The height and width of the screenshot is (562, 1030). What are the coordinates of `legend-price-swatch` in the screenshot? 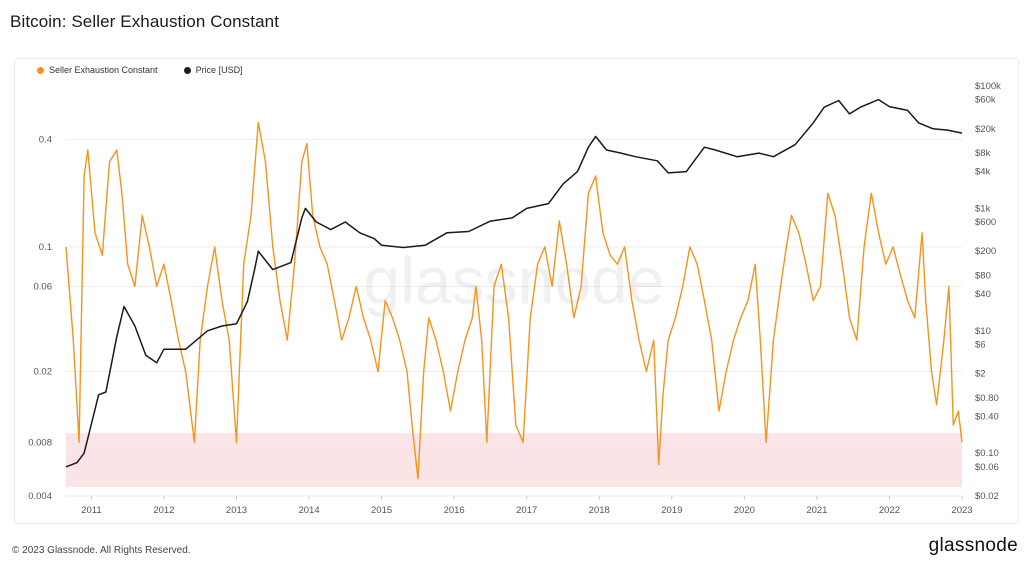 It's located at (187, 70).